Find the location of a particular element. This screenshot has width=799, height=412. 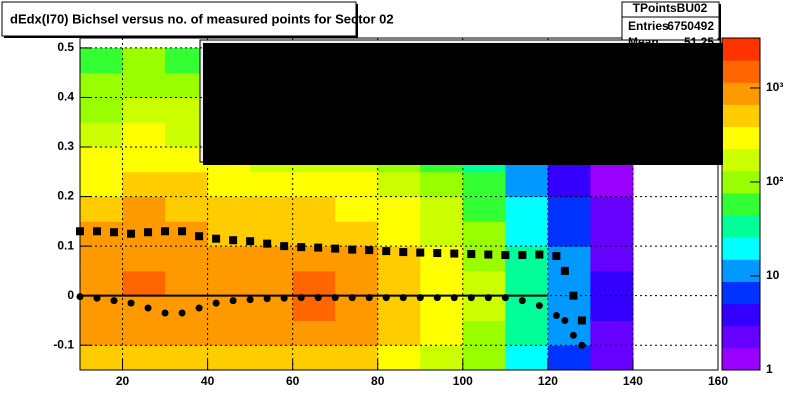

stats-label: Mean is located at coordinates (643, 42).